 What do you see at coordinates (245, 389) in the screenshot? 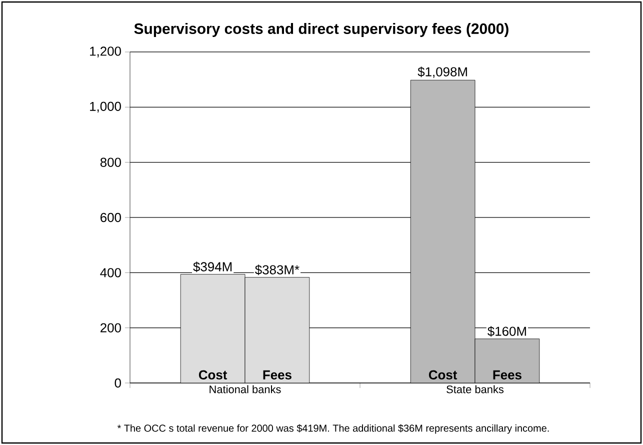
I see `x-tick-label: National banks` at bounding box center [245, 389].